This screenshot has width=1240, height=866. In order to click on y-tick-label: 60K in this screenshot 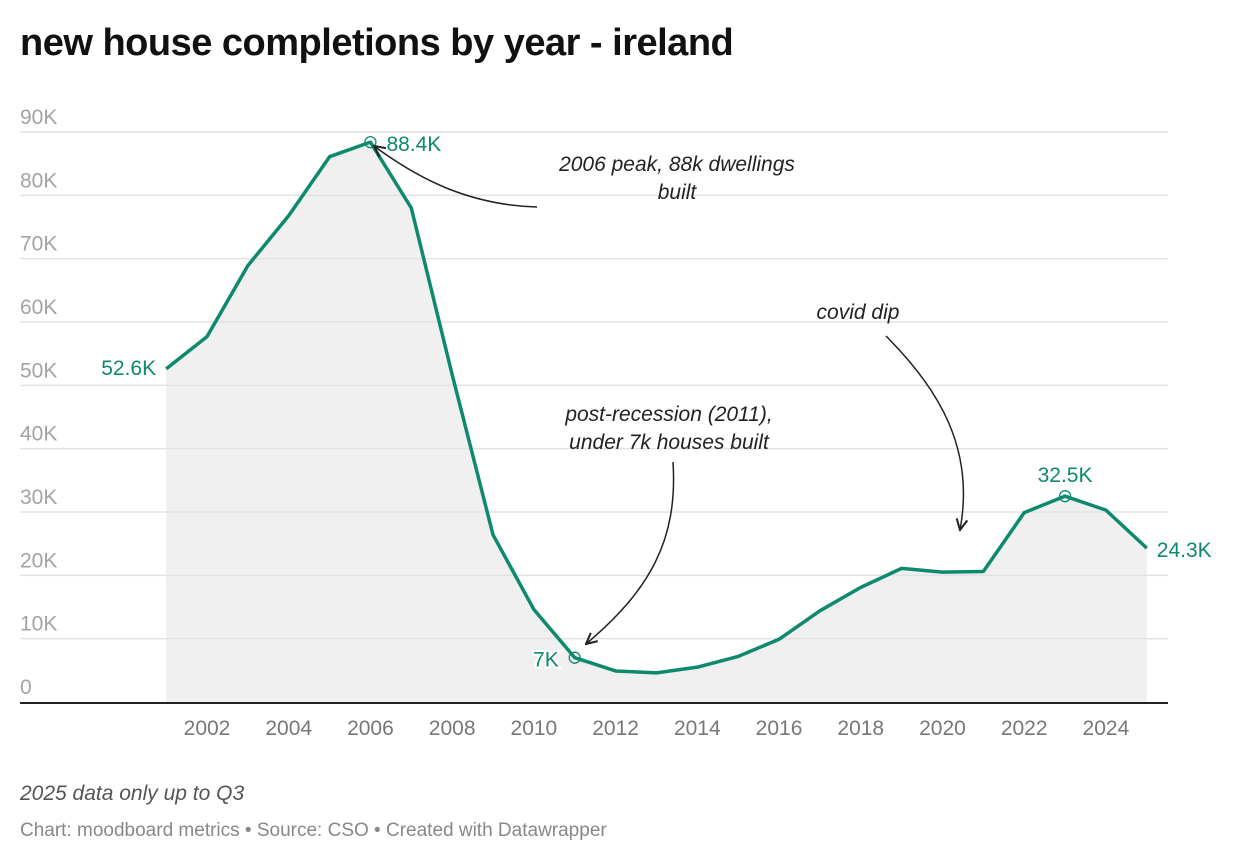, I will do `click(38, 307)`.